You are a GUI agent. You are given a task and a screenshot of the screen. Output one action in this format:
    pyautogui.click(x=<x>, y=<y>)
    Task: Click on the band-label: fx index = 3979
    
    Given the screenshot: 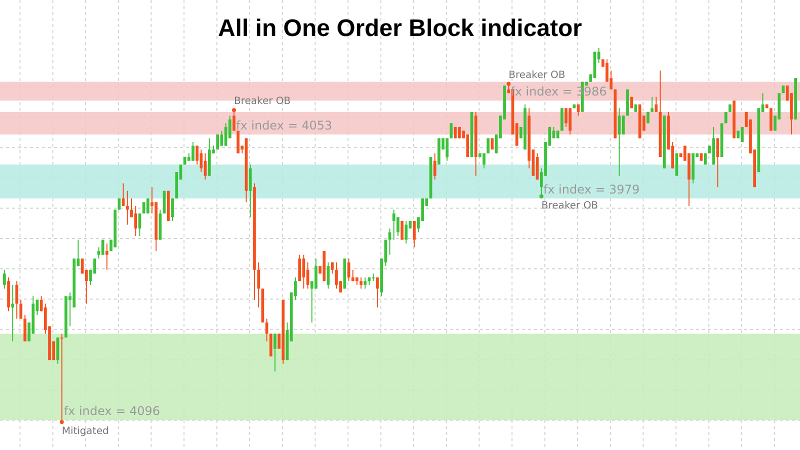 What is the action you would take?
    pyautogui.click(x=591, y=189)
    